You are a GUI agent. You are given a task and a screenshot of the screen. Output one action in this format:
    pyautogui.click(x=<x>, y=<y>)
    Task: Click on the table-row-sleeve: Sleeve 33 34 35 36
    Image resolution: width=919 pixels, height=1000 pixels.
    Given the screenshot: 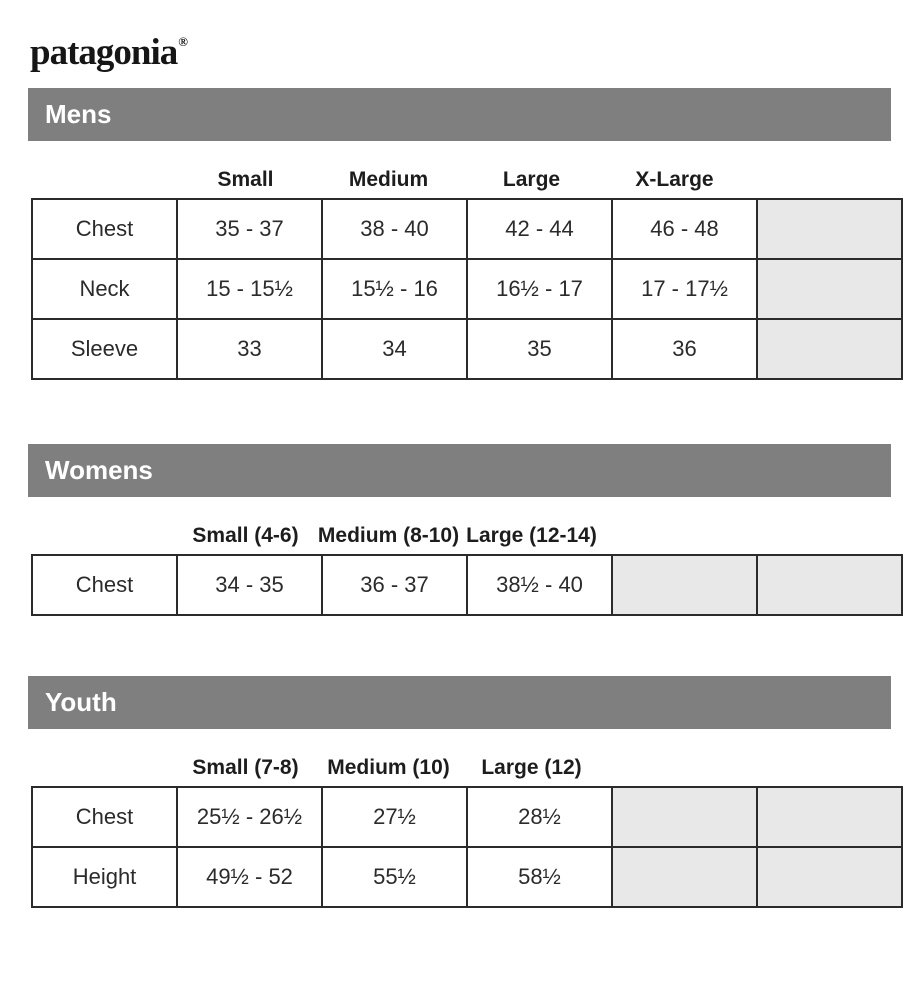 What is the action you would take?
    pyautogui.click(x=467, y=349)
    